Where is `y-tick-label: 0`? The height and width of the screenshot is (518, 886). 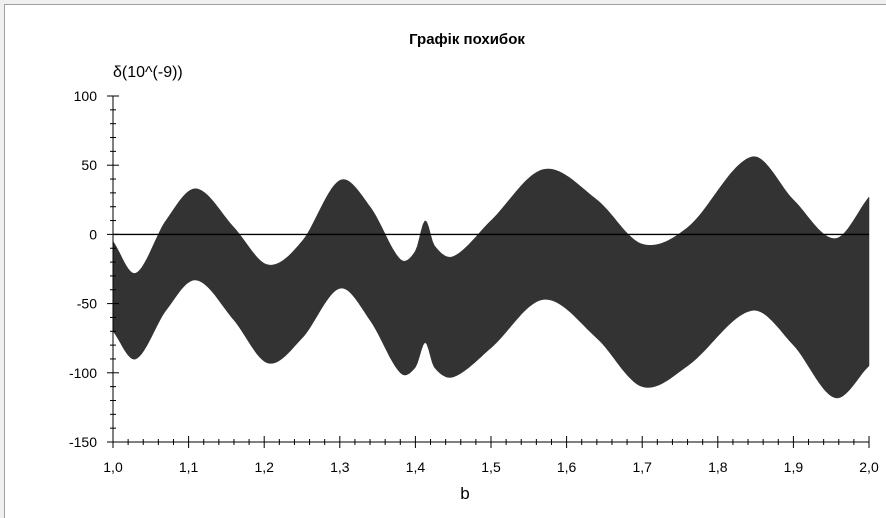 y-tick-label: 0 is located at coordinates (93, 234).